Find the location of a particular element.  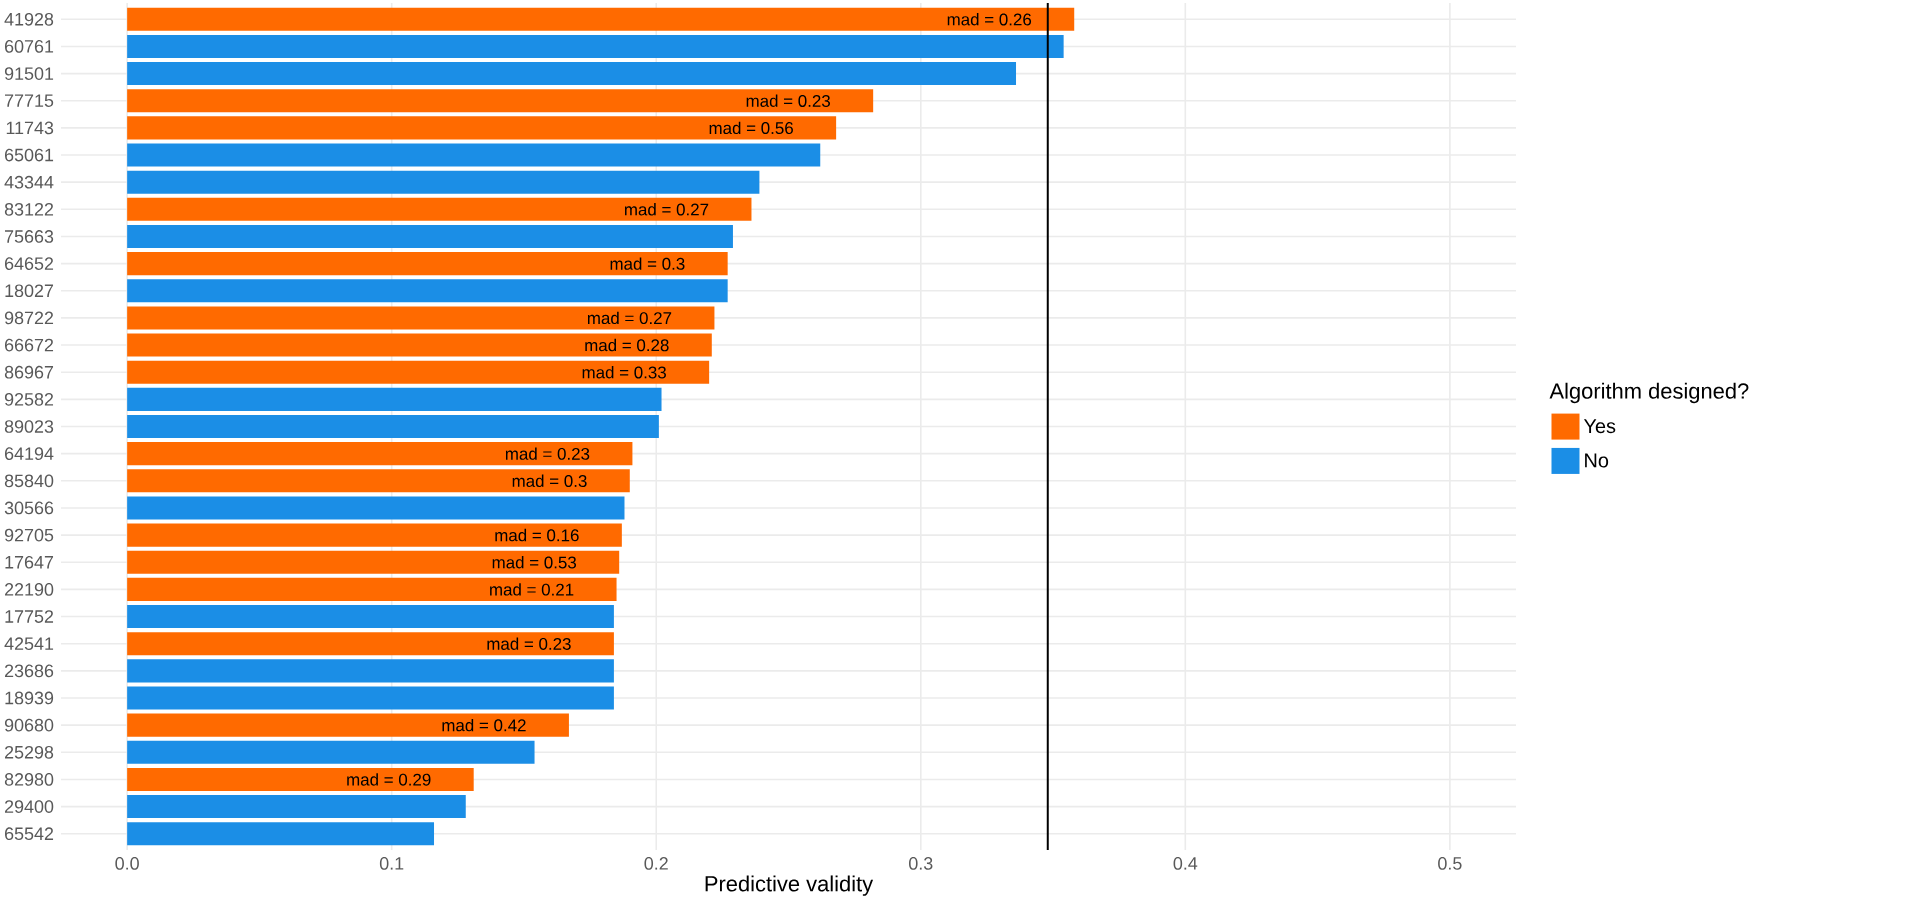

annotation: mad = 0.16 is located at coordinates (537, 535).